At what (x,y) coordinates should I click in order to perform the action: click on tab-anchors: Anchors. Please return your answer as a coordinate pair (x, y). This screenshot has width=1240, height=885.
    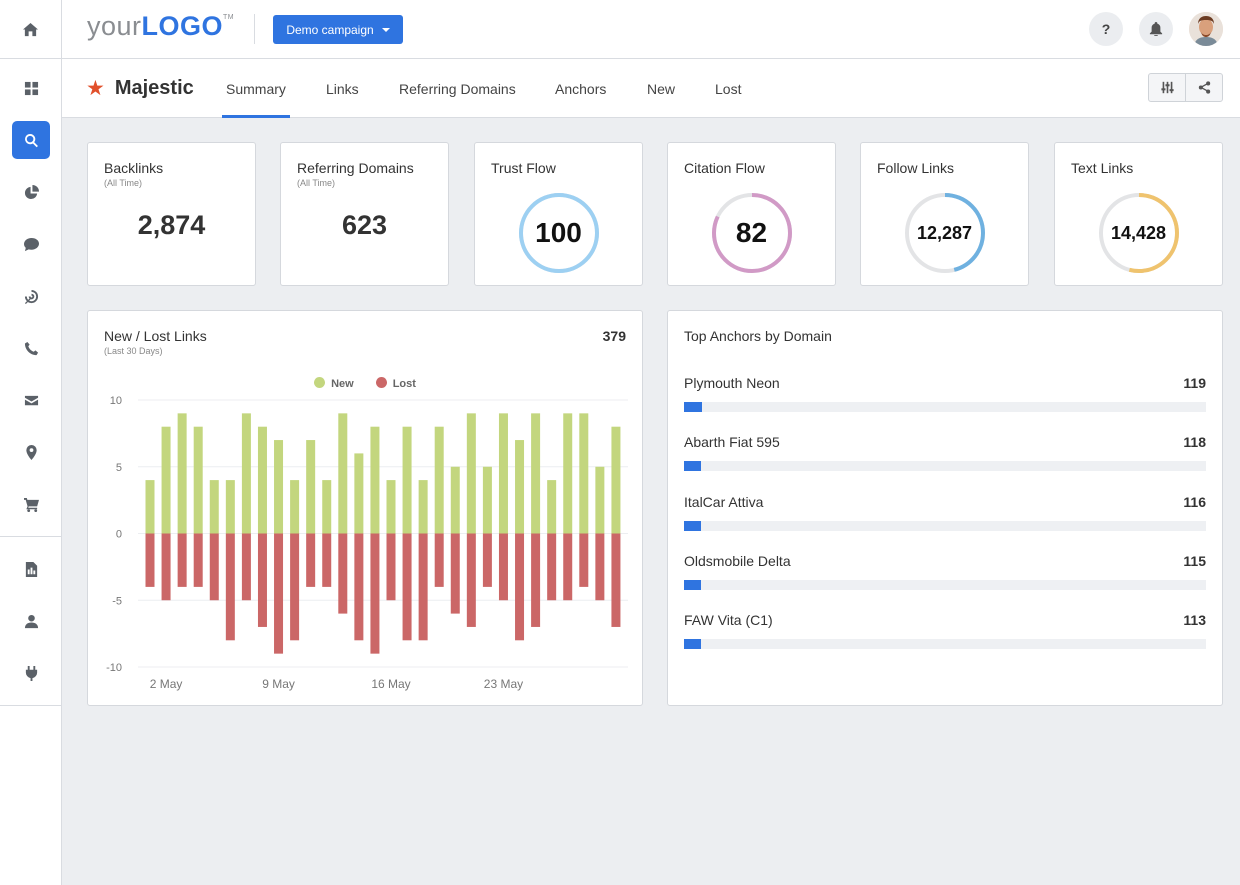
    Looking at the image, I should click on (581, 88).